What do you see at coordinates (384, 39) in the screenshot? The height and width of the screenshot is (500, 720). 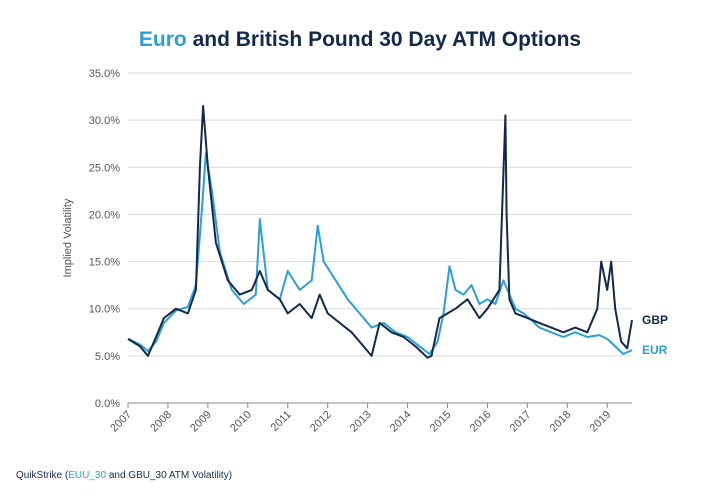 I see `chart-title-rest: and British Pound 30 Day ATM Options` at bounding box center [384, 39].